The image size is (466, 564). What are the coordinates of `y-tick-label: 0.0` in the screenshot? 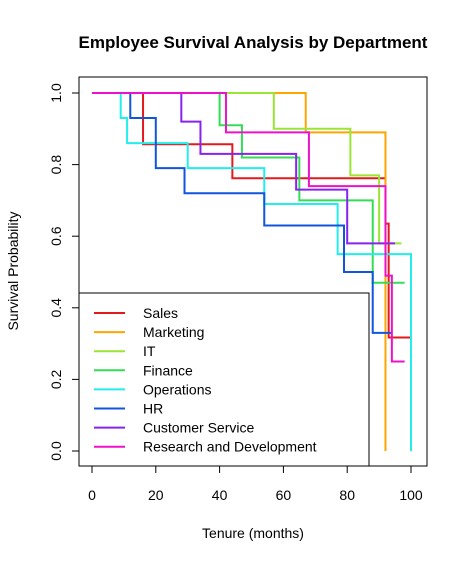 It's located at (56, 451).